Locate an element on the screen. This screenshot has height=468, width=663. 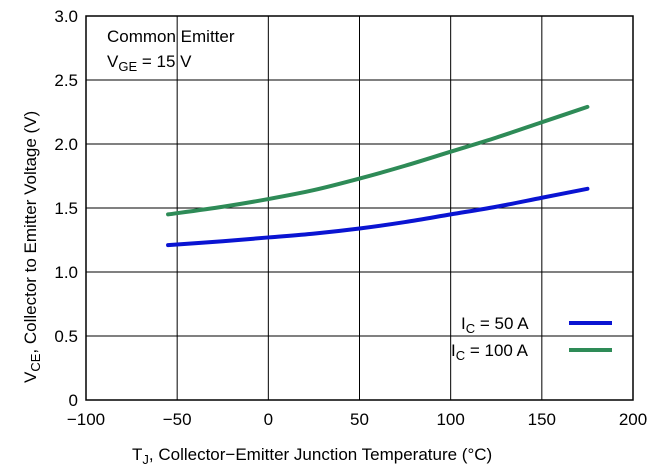
y-tick-label: 3.0 is located at coordinates (66, 16).